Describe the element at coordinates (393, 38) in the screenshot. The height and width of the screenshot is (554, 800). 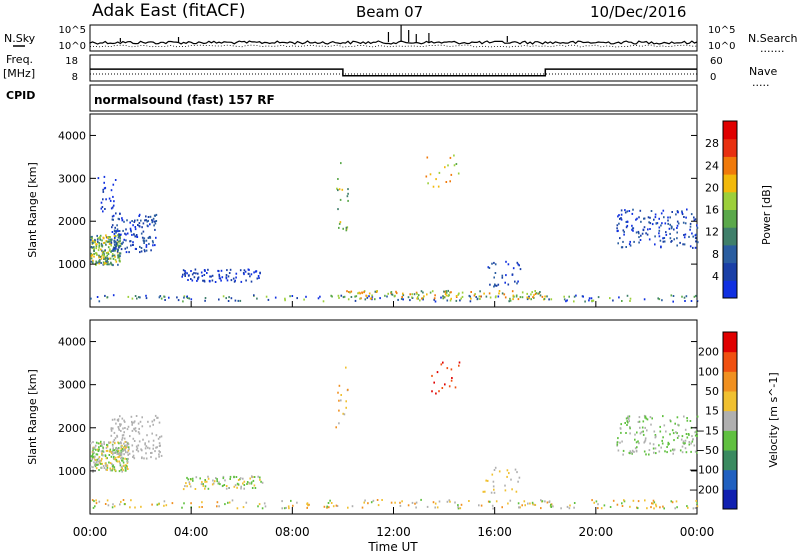
I see `noise-panel-frame` at that location.